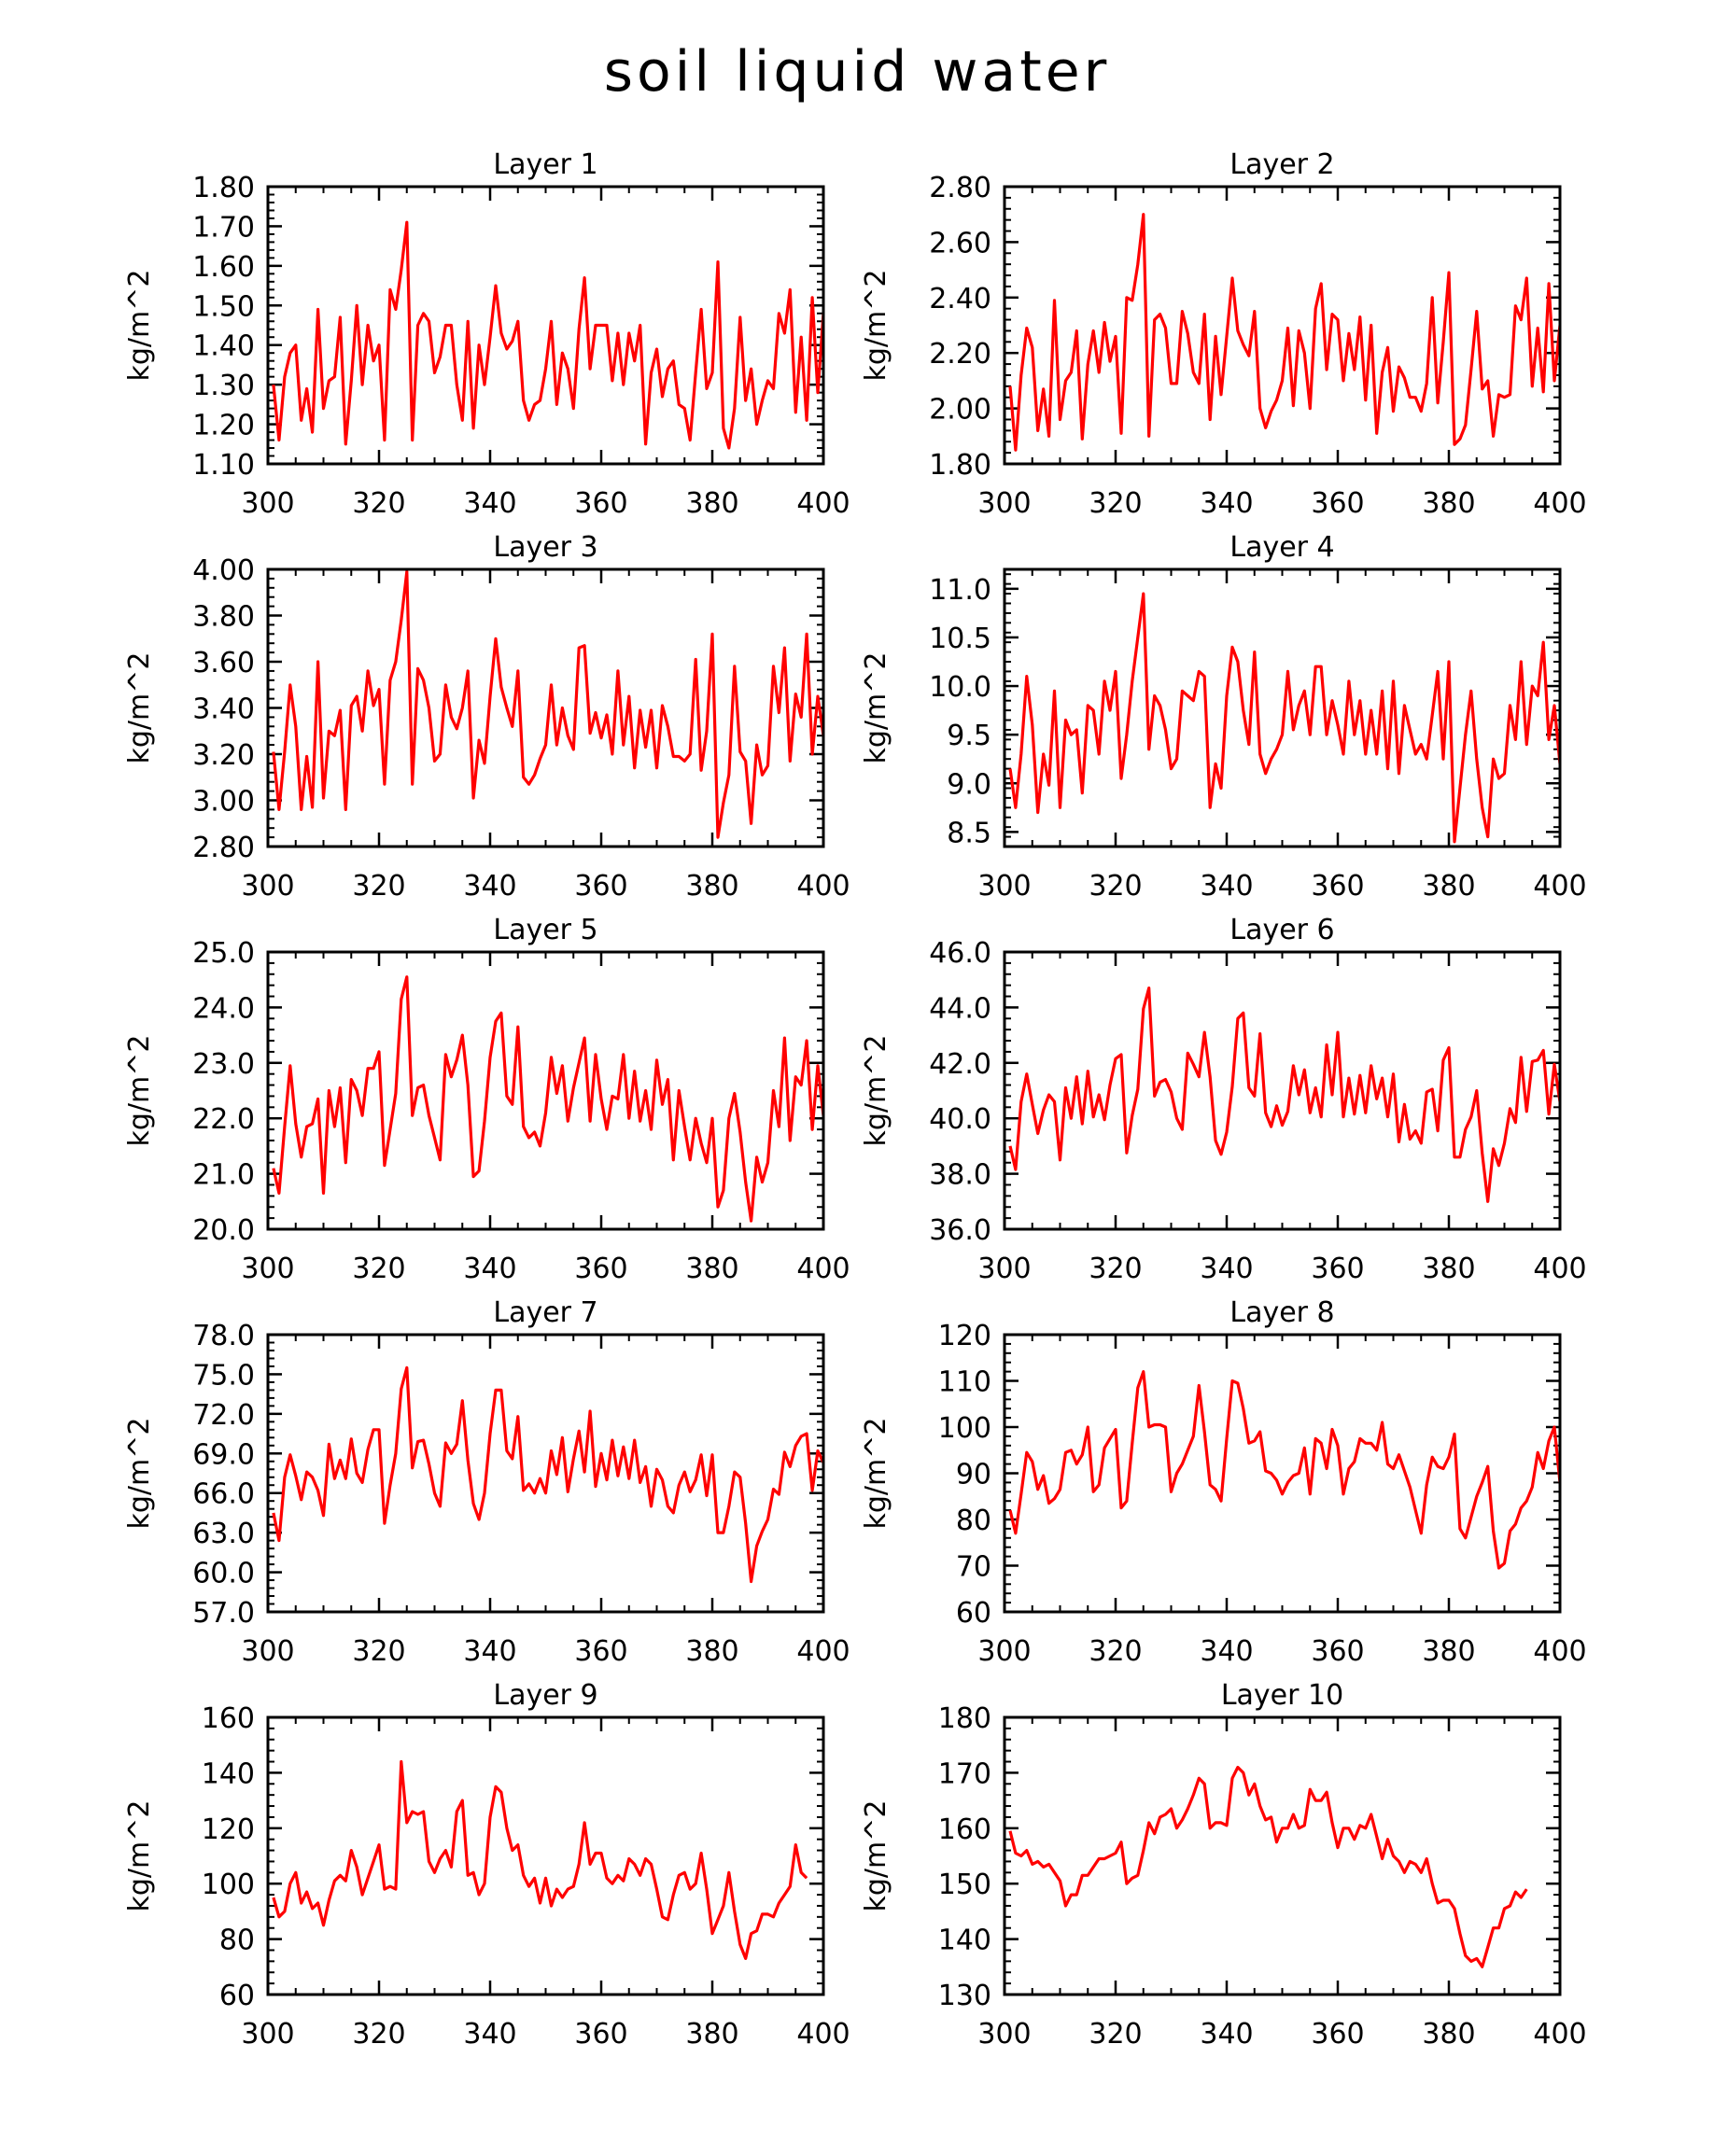  What do you see at coordinates (223, 1175) in the screenshot?
I see `y-tick-label: 21.0` at bounding box center [223, 1175].